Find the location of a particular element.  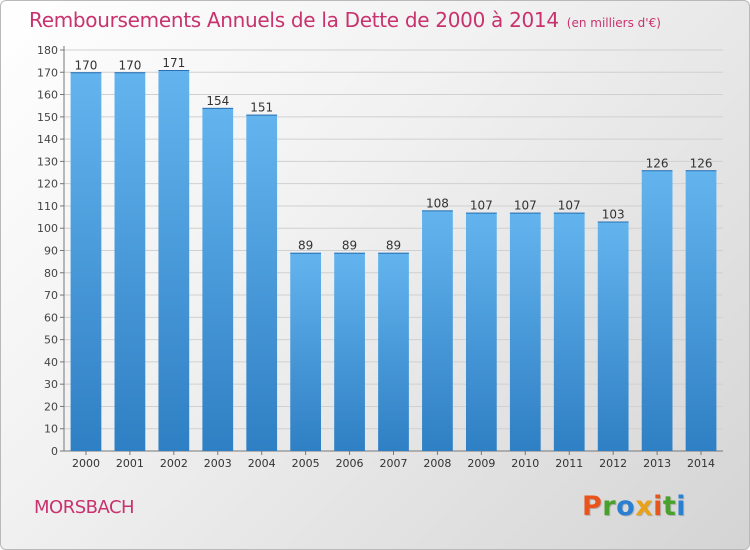

y-tick-label: 20 is located at coordinates (51, 406).